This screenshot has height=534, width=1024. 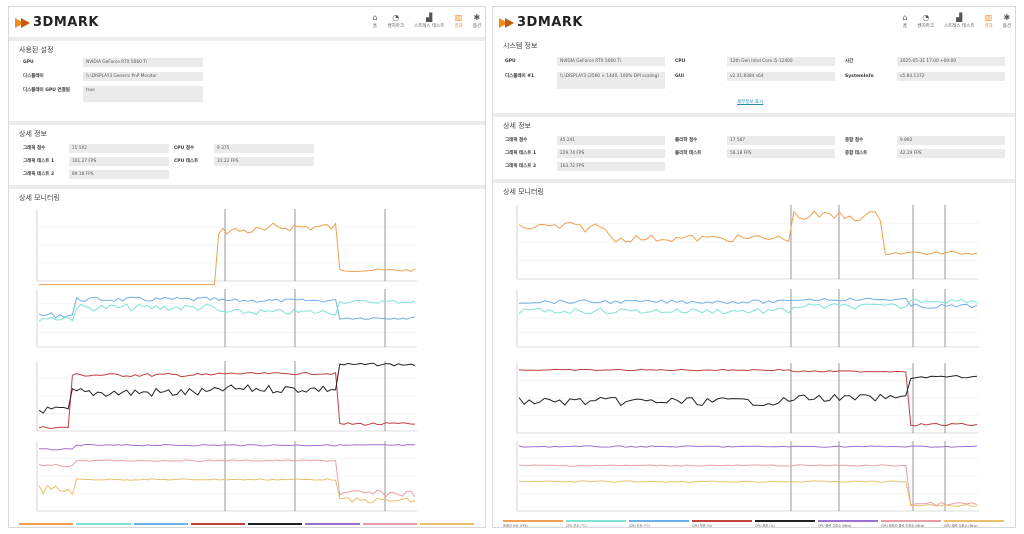 I want to click on 3dmark-logo-icon, so click(x=23, y=23).